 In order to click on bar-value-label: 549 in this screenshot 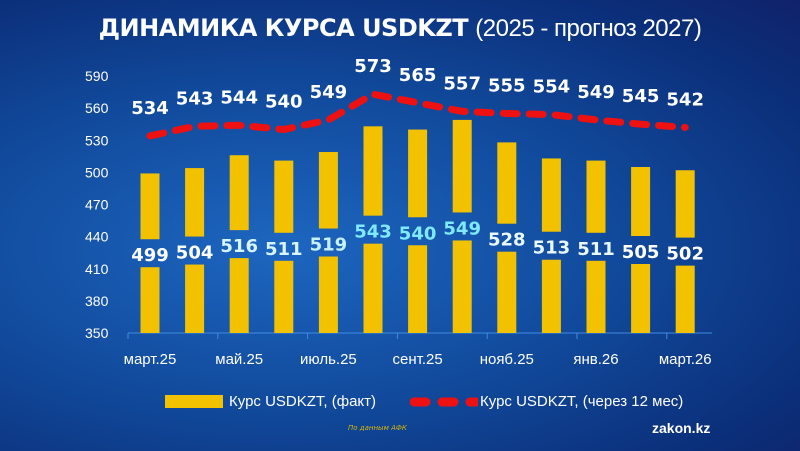, I will do `click(462, 228)`.